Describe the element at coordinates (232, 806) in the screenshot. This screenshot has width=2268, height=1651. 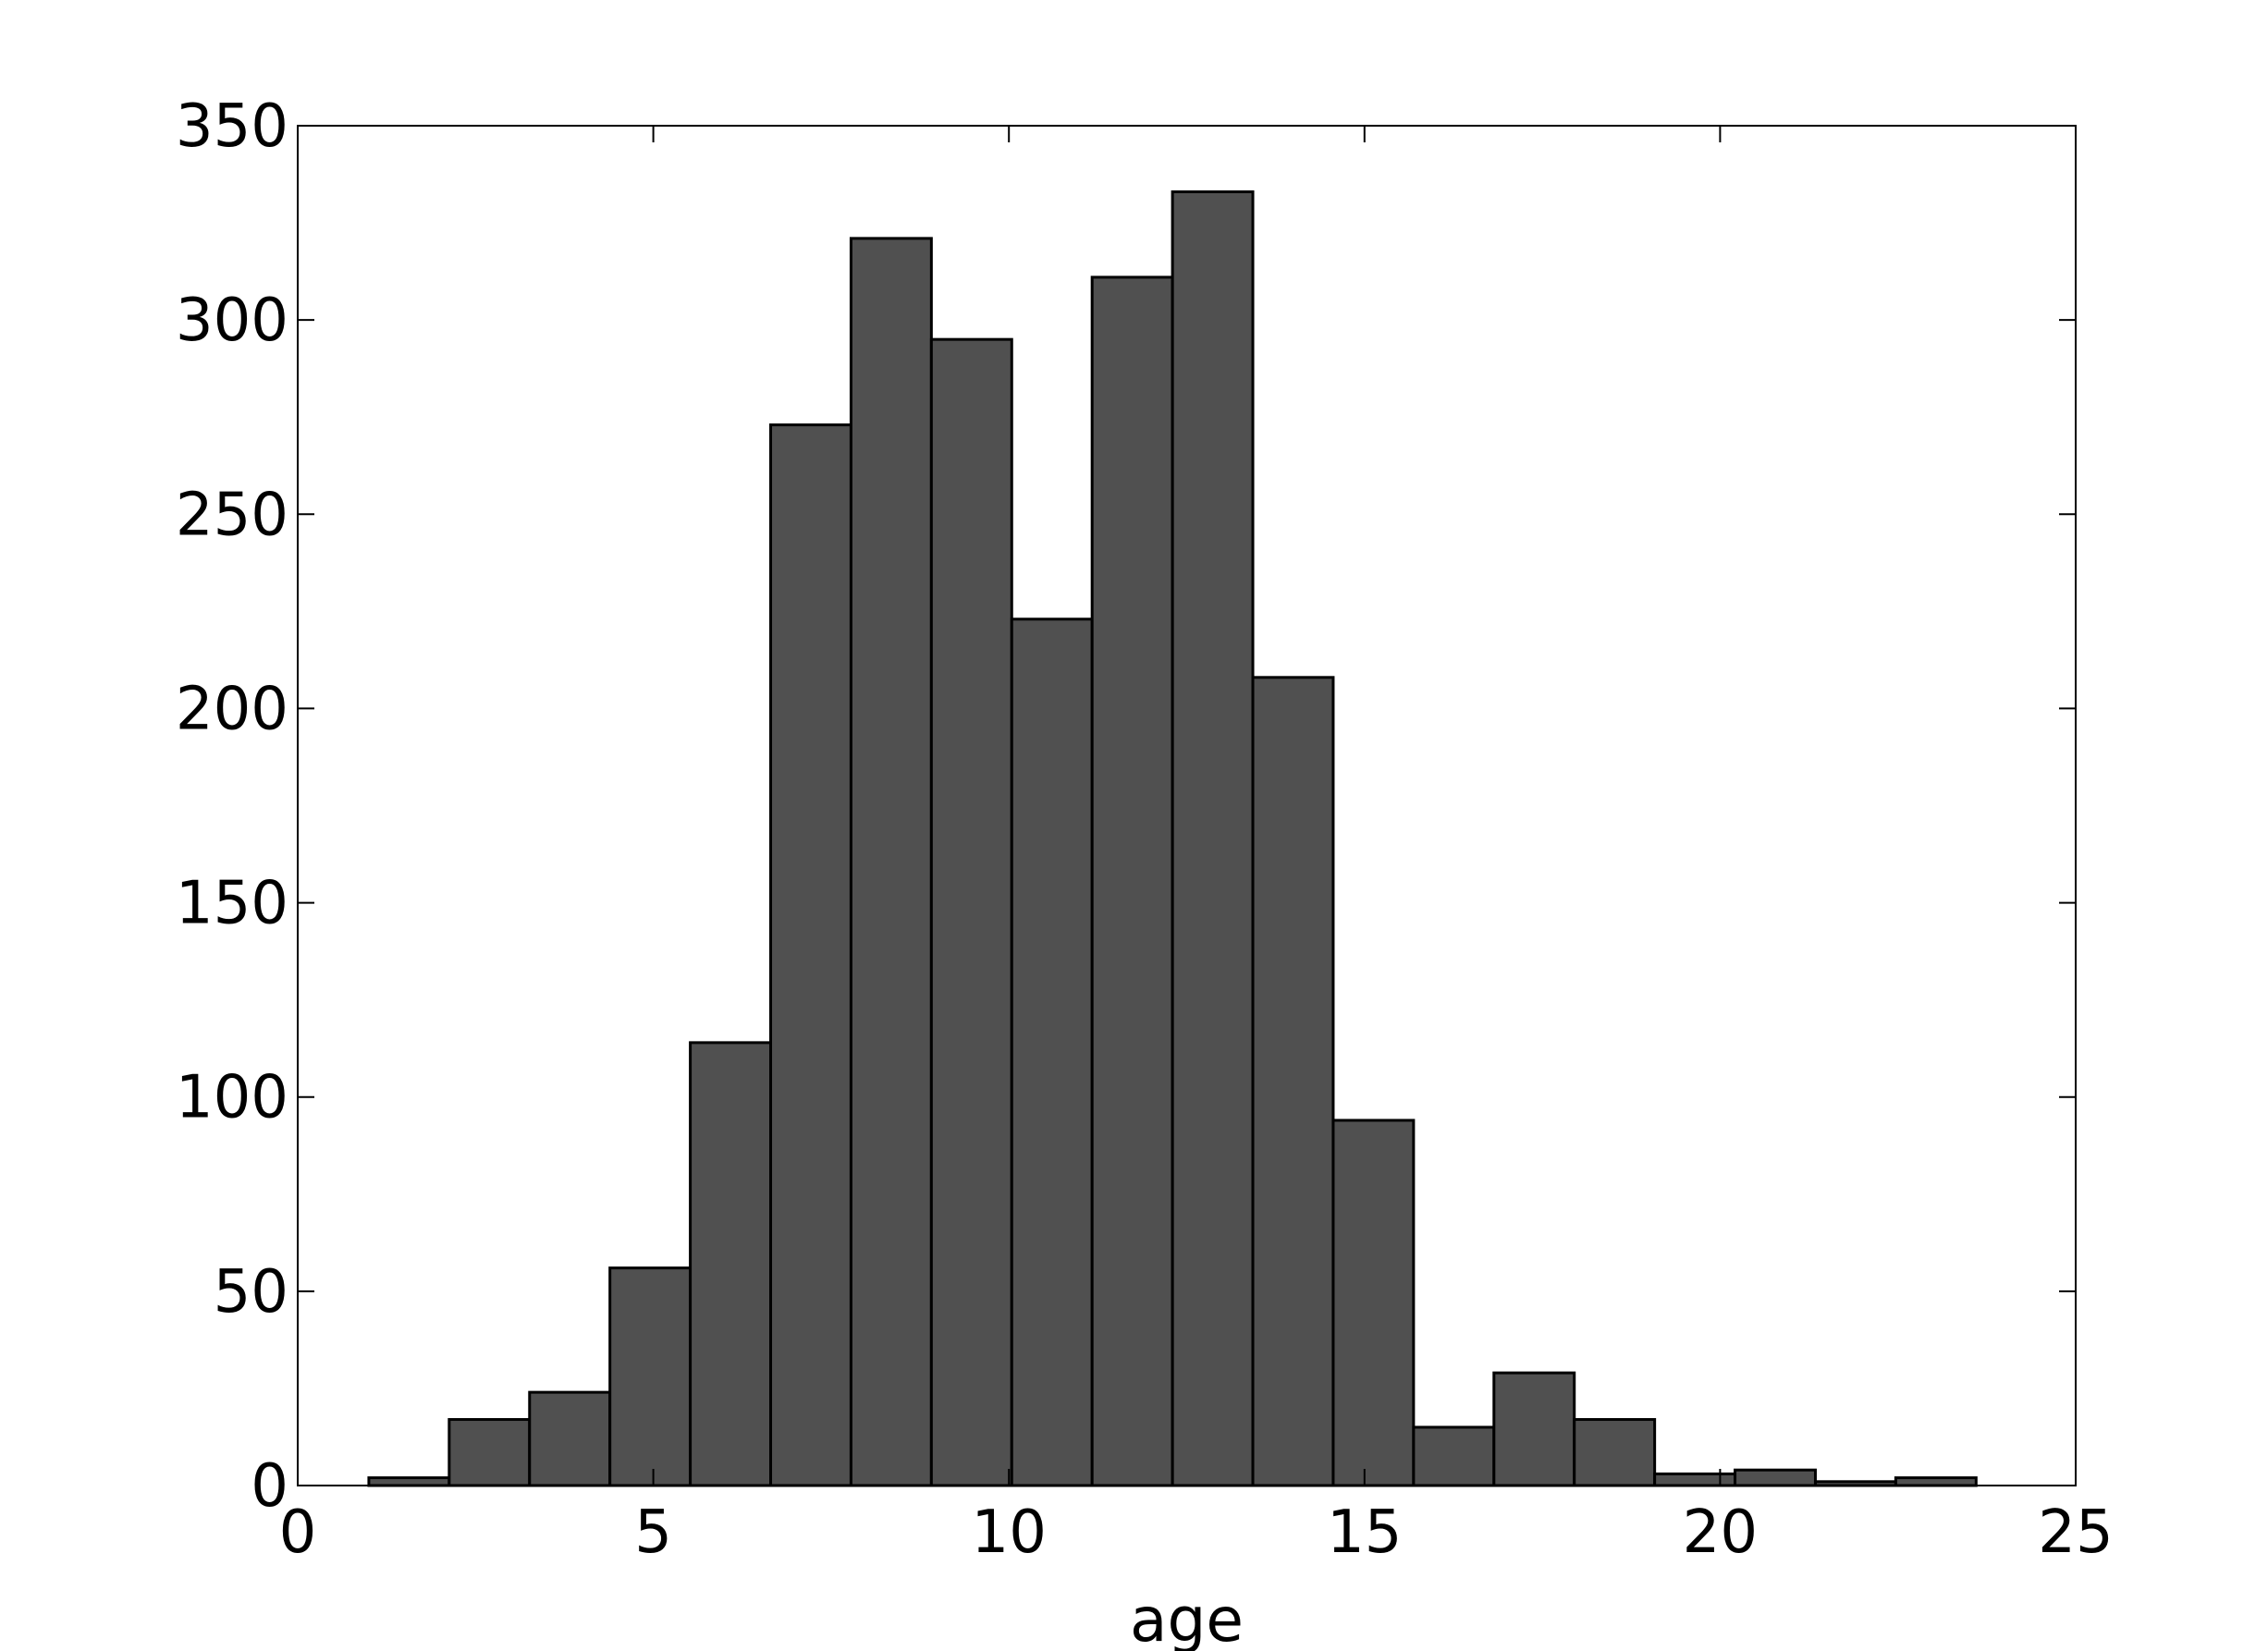
I see `y-tick-labels: 0 50 100 150 200 250 300 350` at that location.